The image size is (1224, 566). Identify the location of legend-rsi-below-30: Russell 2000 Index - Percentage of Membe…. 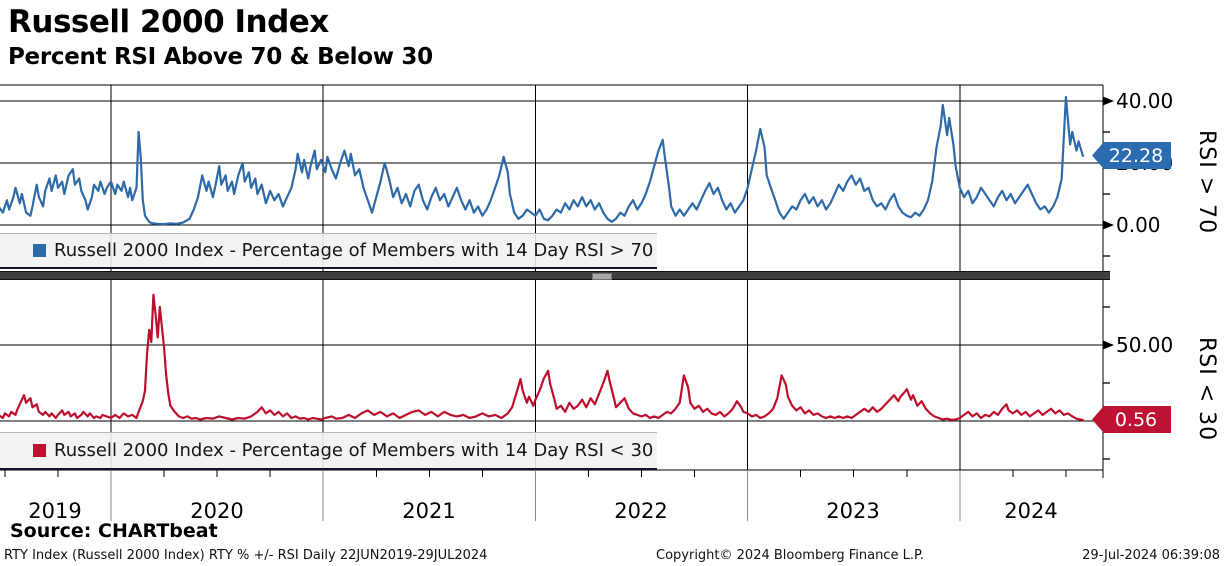
(328, 451).